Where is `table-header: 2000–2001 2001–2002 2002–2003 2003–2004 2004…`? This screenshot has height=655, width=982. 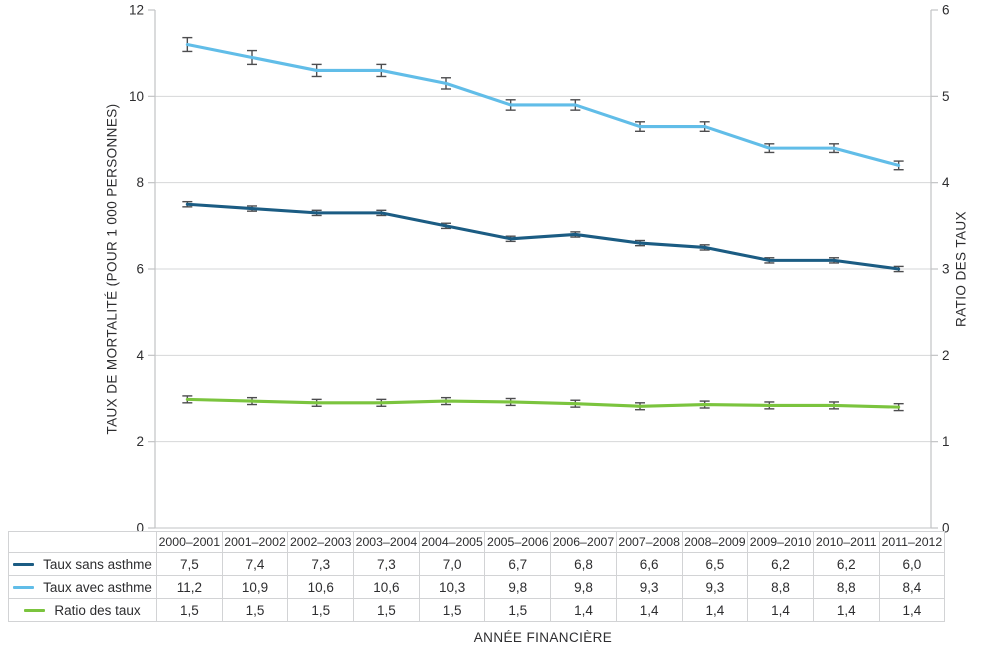 table-header: 2000–2001 2001–2002 2002–2003 2003–2004 2004… is located at coordinates (477, 542).